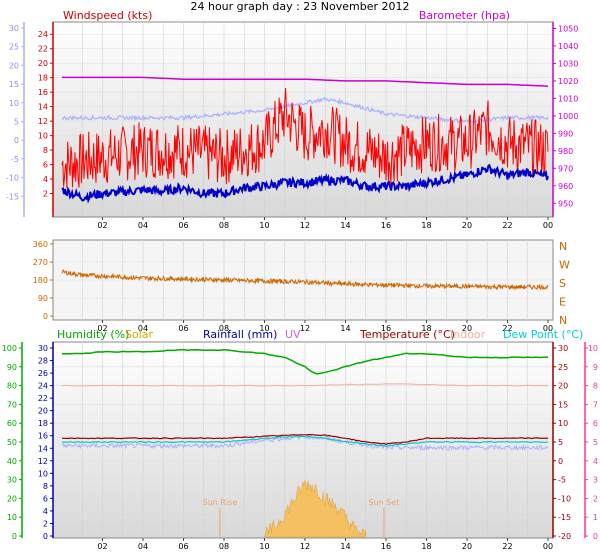  I want to click on uv-tick-label: 6, so click(595, 423).